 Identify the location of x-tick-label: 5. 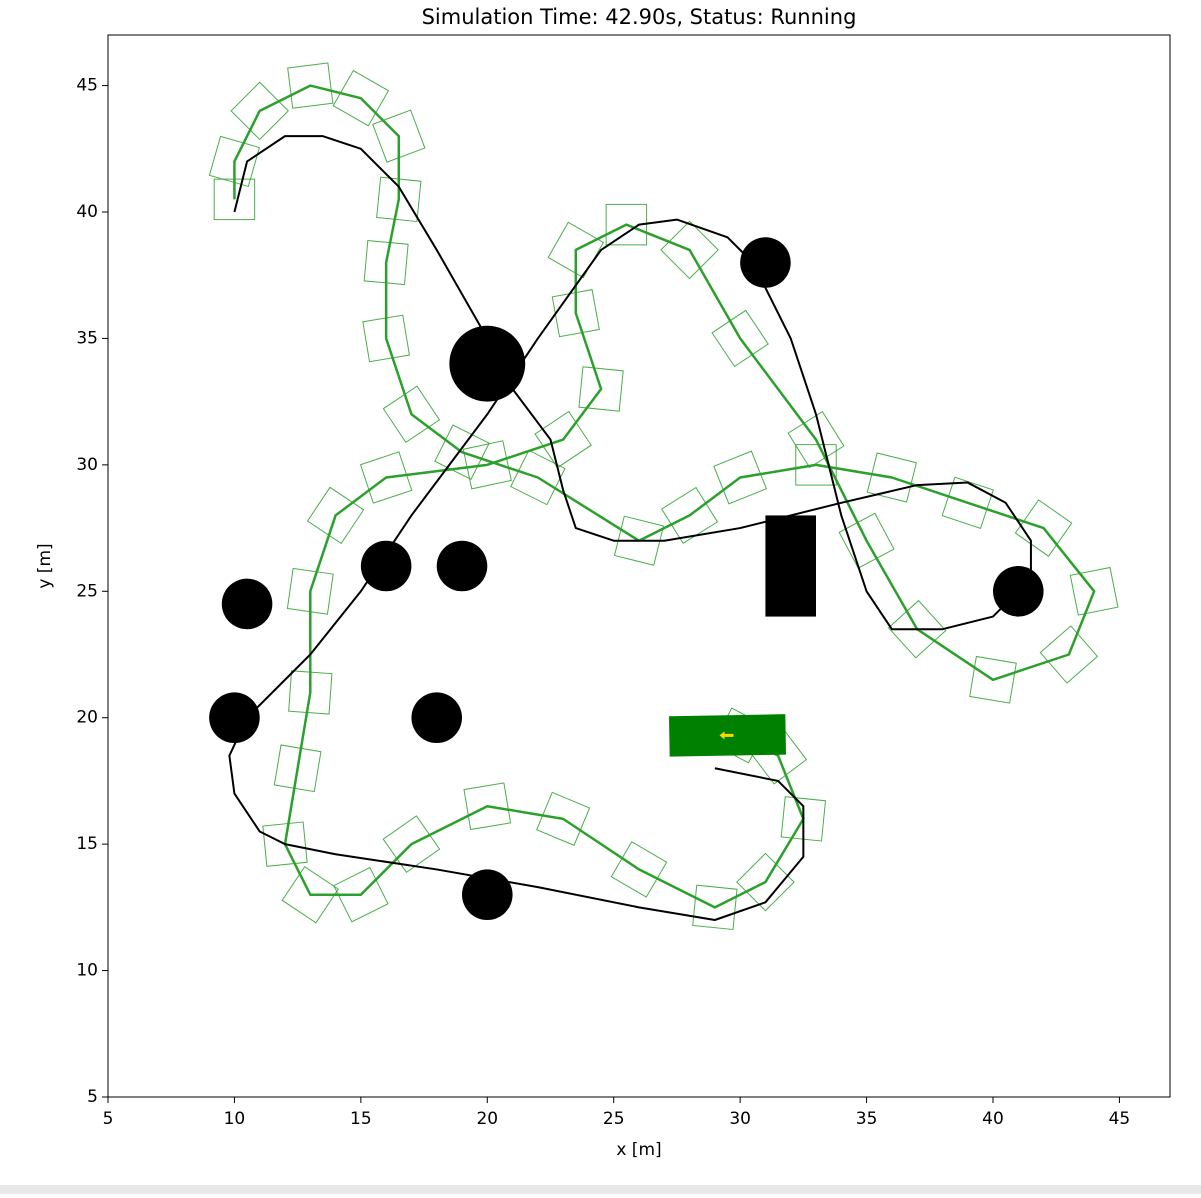
(108, 1119).